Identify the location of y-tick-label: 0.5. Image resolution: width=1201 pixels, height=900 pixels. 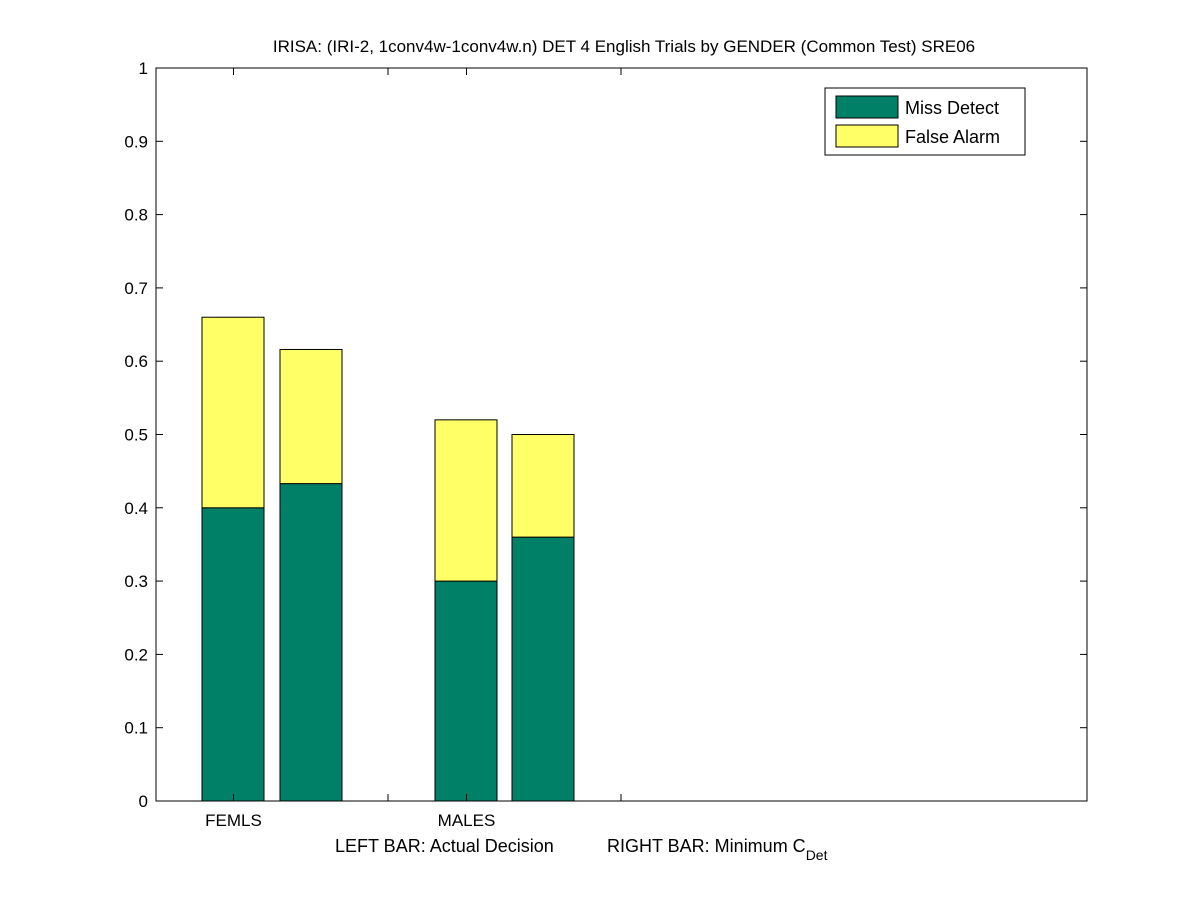
(136, 435).